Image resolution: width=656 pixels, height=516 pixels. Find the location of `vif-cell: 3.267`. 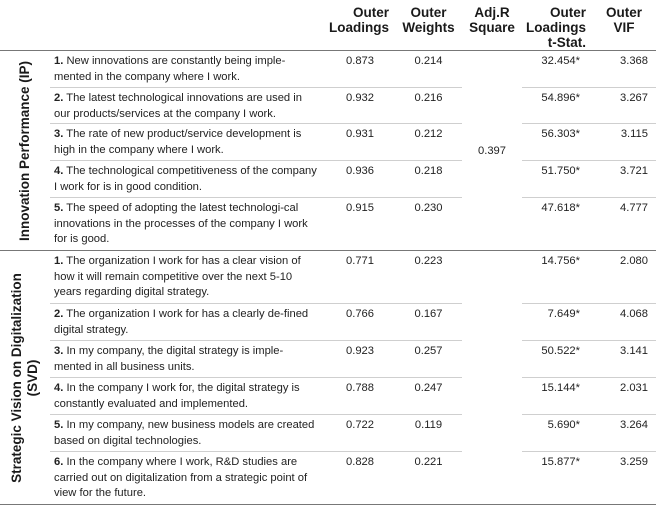

vif-cell: 3.267 is located at coordinates (624, 105).